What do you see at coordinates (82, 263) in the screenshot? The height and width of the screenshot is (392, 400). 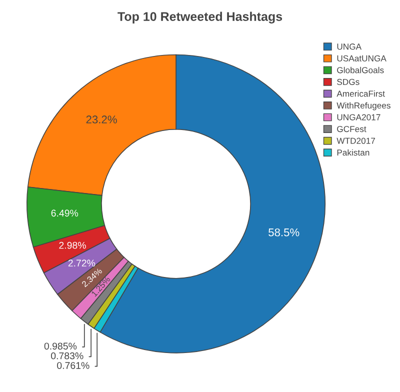 I see `data-label: 2.72%` at bounding box center [82, 263].